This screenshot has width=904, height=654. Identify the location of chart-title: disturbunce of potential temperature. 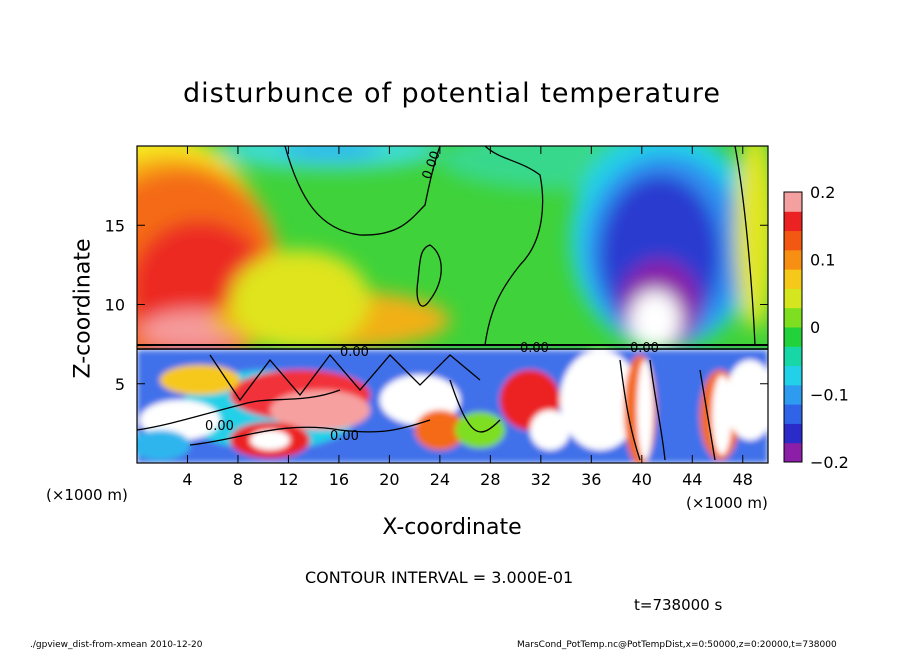
(452, 93).